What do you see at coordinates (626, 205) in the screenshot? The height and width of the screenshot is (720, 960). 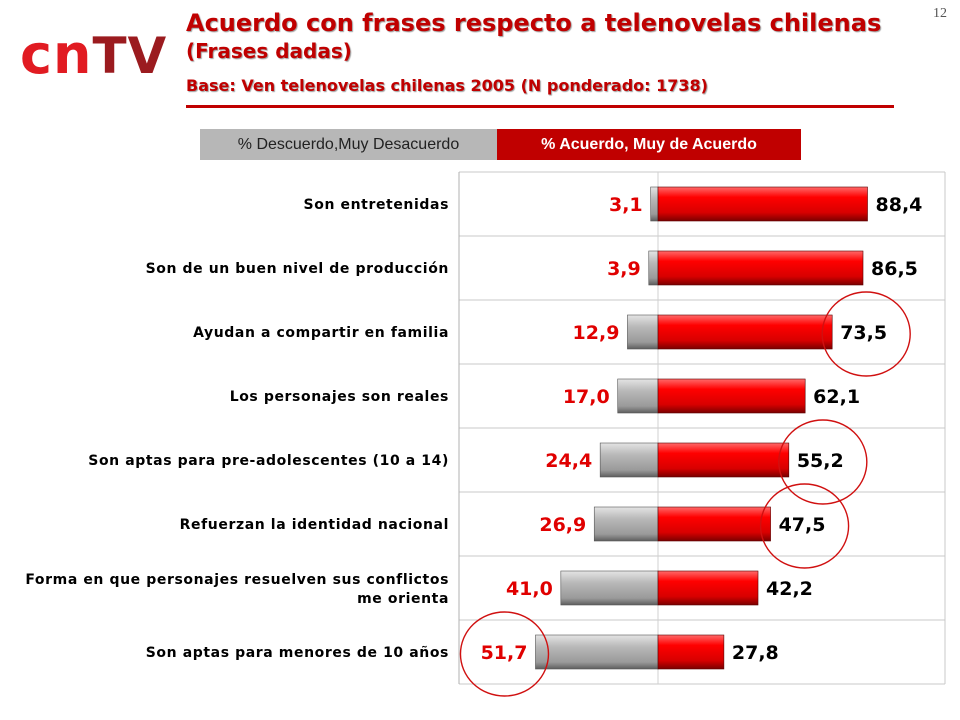 I see `disagree-value-label: 3,1` at bounding box center [626, 205].